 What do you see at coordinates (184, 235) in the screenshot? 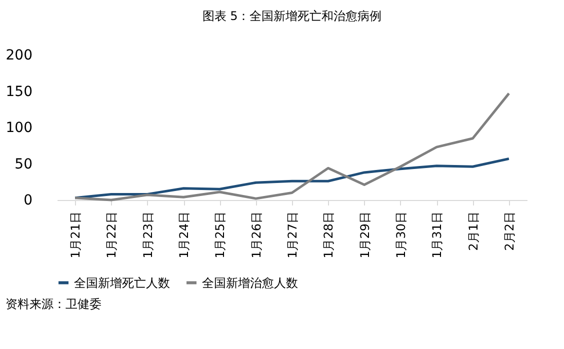
I see `x-tick-label: 1月24日` at bounding box center [184, 235].